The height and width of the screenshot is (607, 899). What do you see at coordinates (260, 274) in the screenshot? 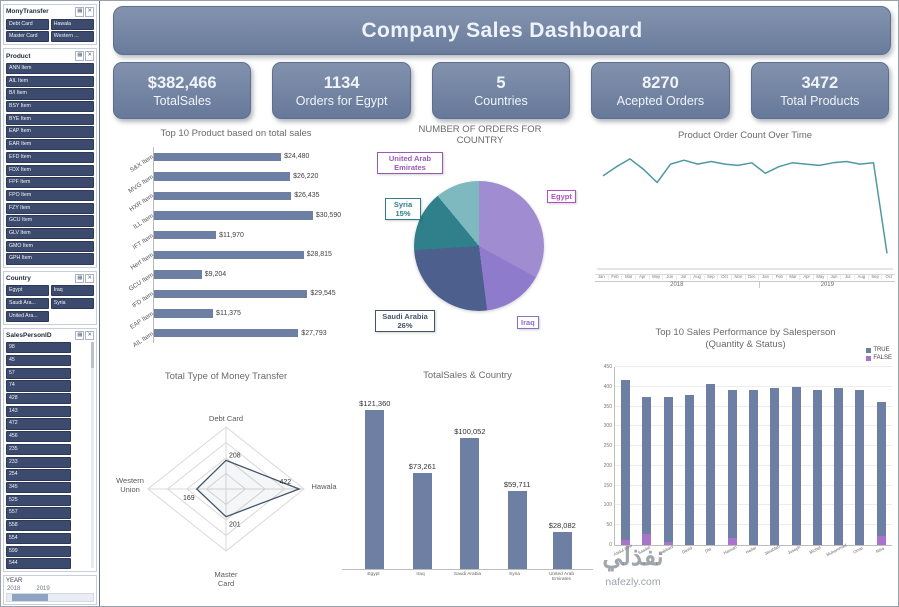
I see `bar-track: $9,204` at bounding box center [260, 274].